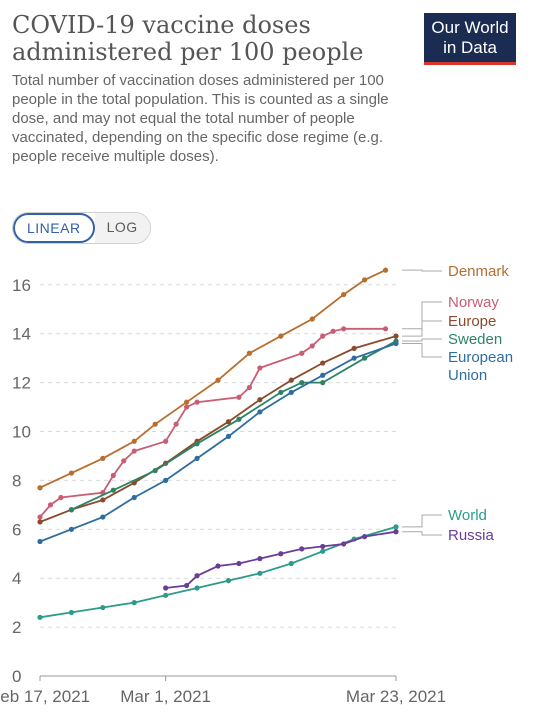 The width and height of the screenshot is (542, 720). I want to click on y-tick-label: 12, so click(21, 383).